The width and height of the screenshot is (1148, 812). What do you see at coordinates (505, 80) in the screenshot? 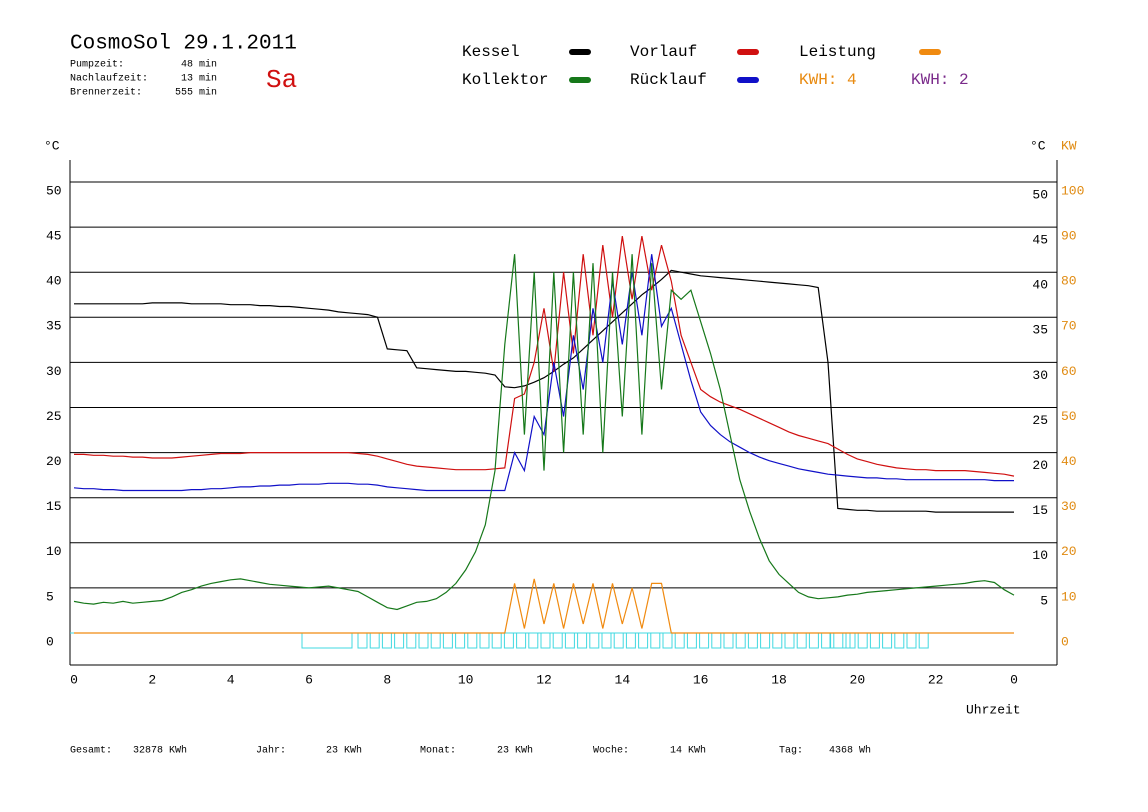
I see `legend-label: Kollektor` at bounding box center [505, 80].